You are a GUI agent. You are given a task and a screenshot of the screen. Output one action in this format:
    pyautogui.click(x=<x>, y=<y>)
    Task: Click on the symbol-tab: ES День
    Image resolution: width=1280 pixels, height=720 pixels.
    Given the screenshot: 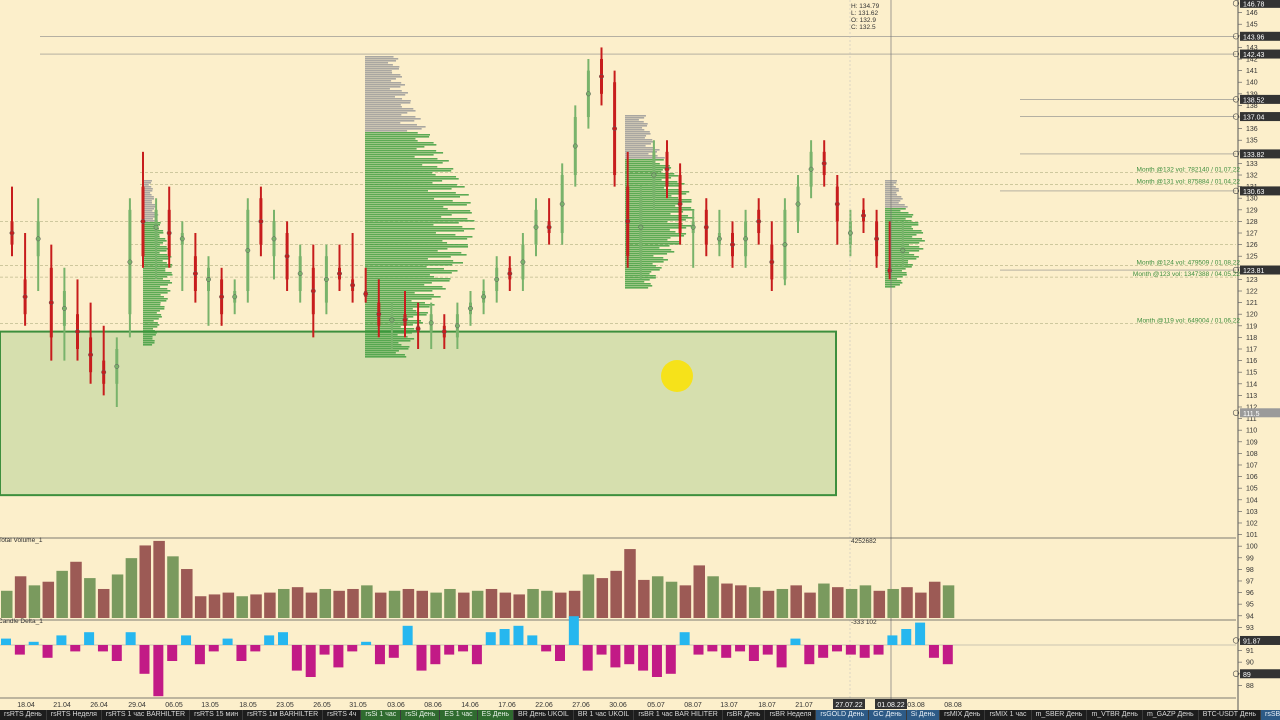 What is the action you would take?
    pyautogui.click(x=496, y=715)
    